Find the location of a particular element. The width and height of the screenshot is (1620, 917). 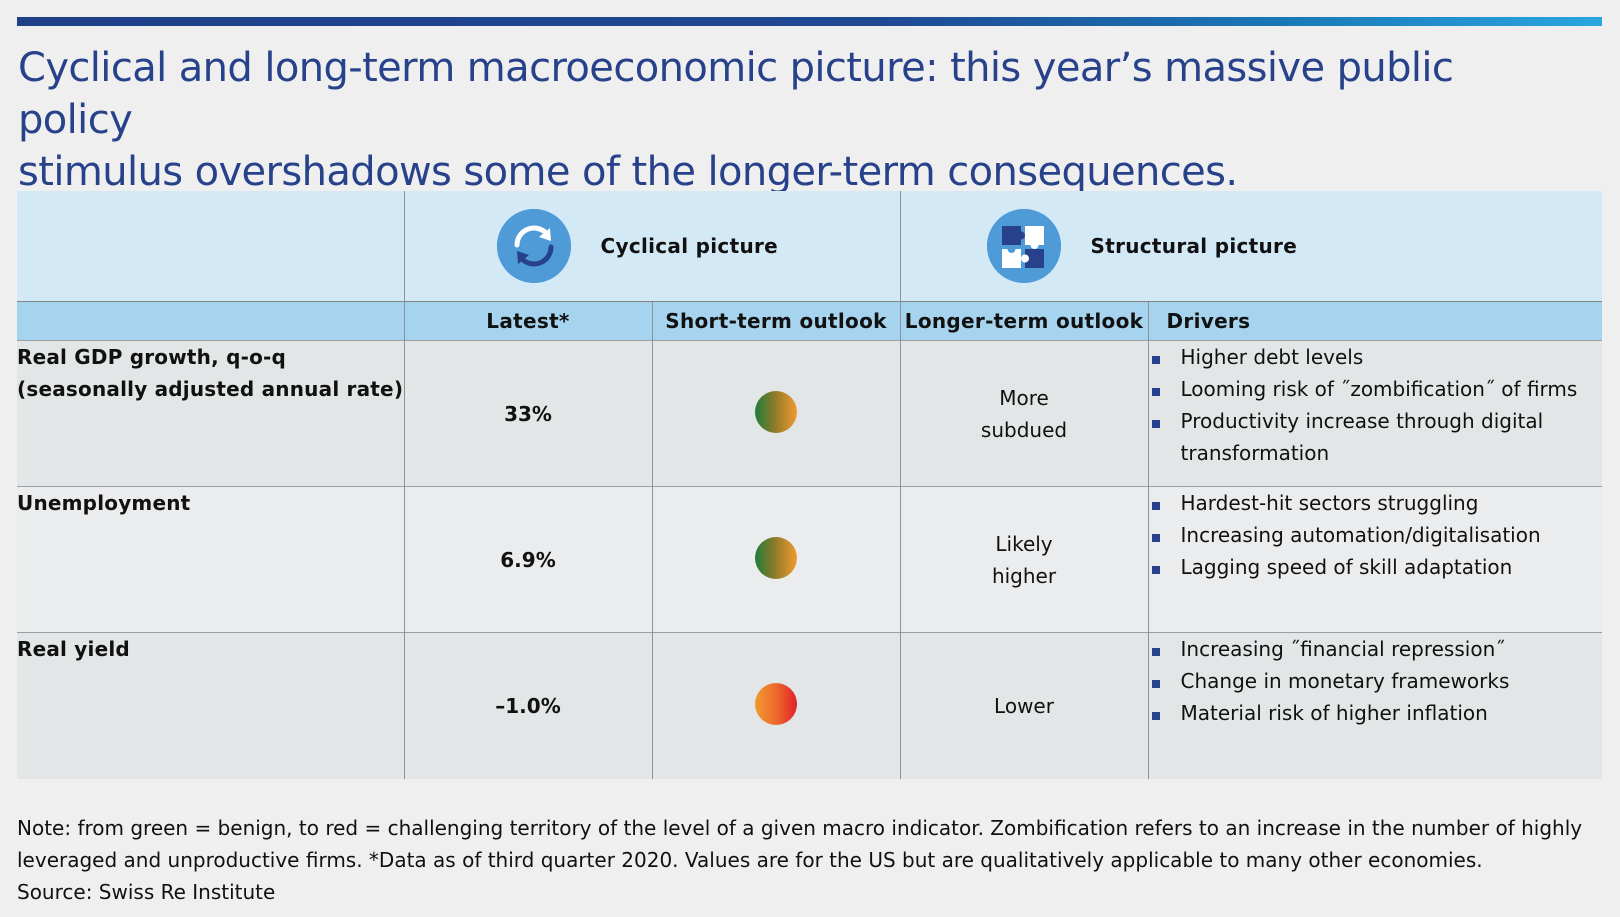

column-header-latest: Latest* is located at coordinates (527, 321).